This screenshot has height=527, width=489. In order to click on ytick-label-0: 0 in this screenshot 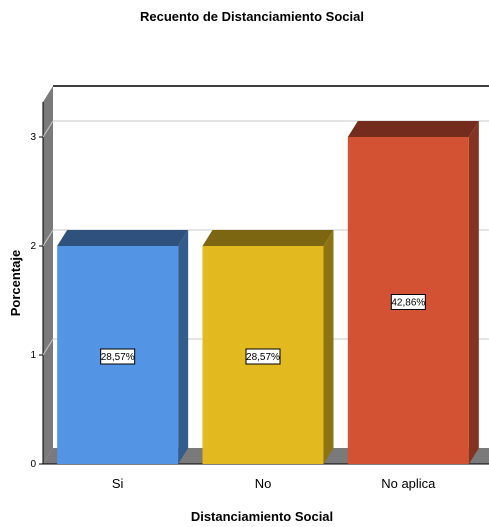, I will do `click(33, 464)`.